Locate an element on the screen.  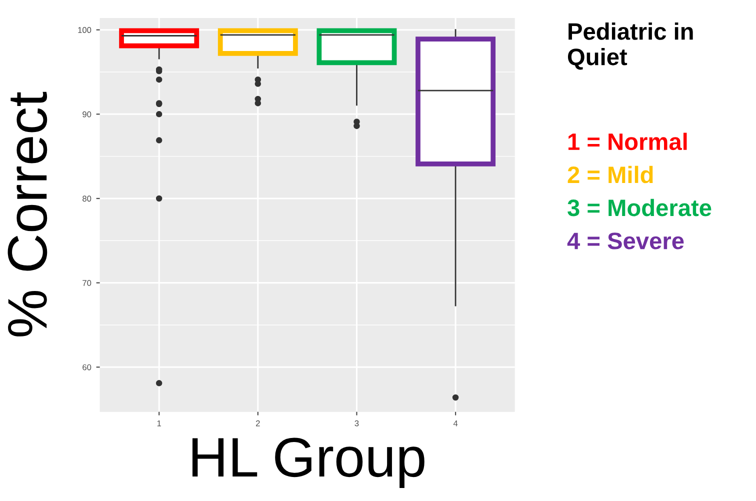
y-tick-label: 100 is located at coordinates (85, 30).